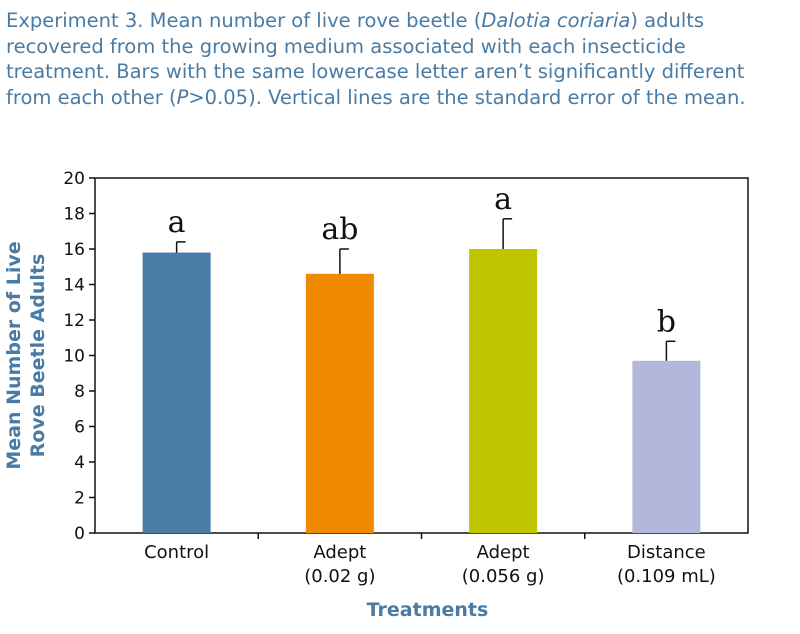  What do you see at coordinates (79, 499) in the screenshot?
I see `y-tick-label: 2` at bounding box center [79, 499].